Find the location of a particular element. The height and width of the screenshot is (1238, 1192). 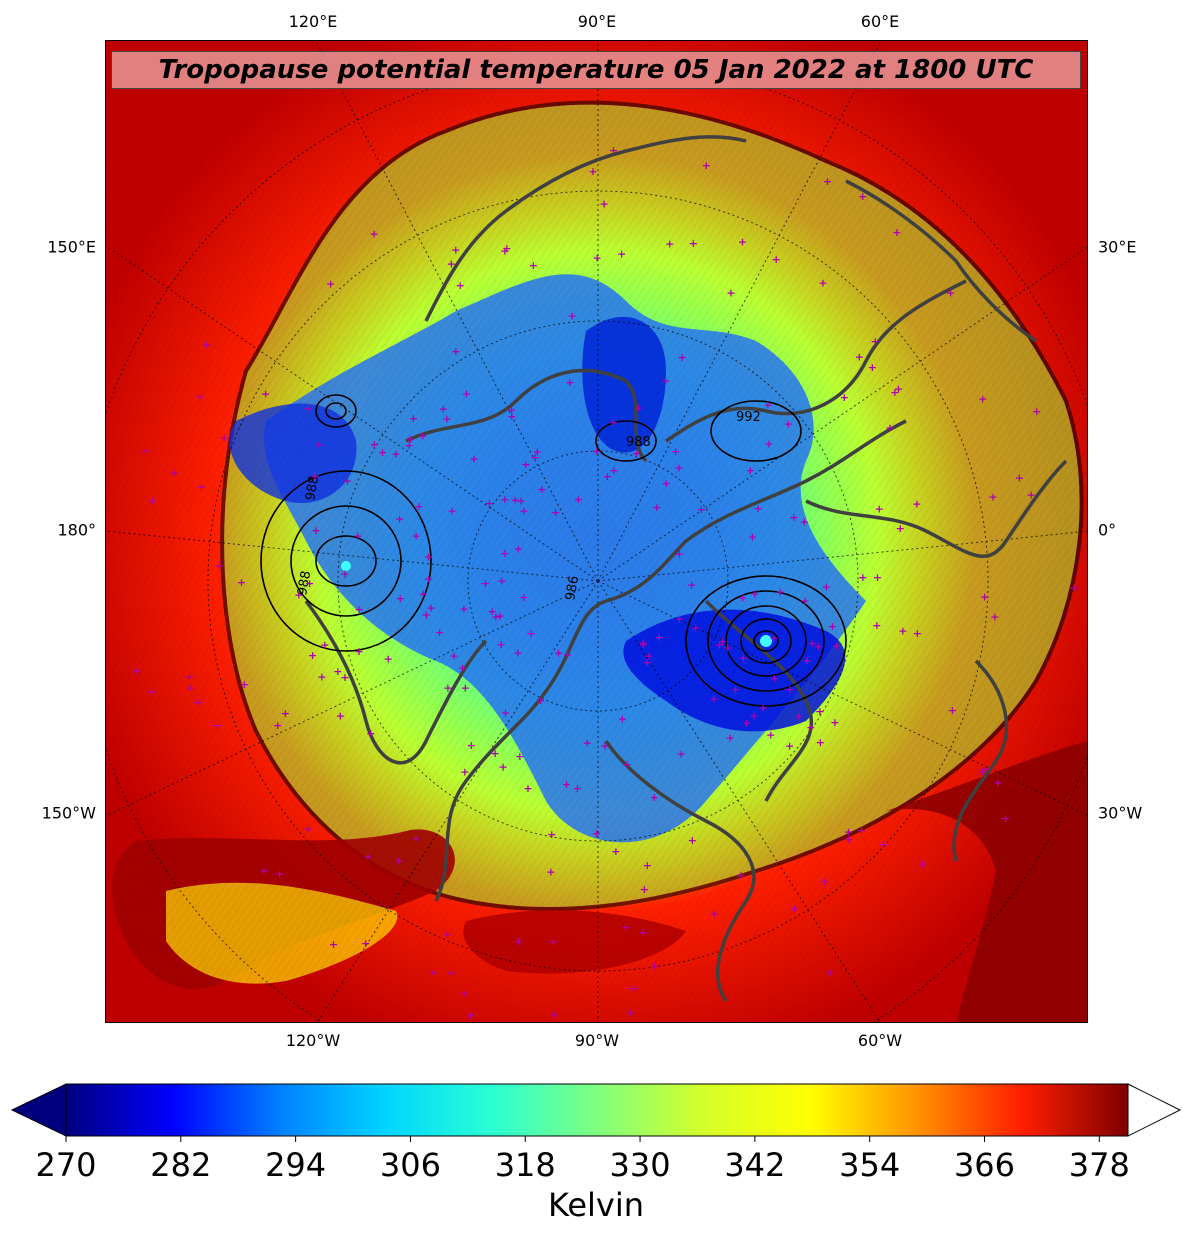

contour-label: 986 is located at coordinates (572, 588).